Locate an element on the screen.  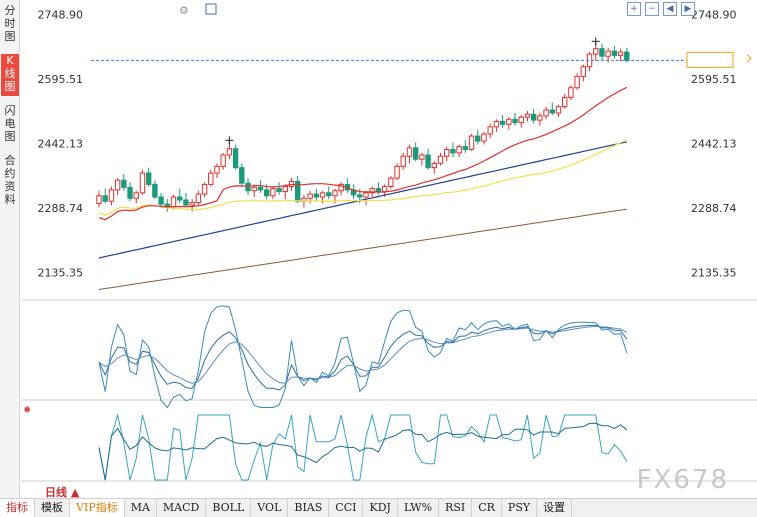
side-tab-flash: 闪电图 is located at coordinates (10, 123).